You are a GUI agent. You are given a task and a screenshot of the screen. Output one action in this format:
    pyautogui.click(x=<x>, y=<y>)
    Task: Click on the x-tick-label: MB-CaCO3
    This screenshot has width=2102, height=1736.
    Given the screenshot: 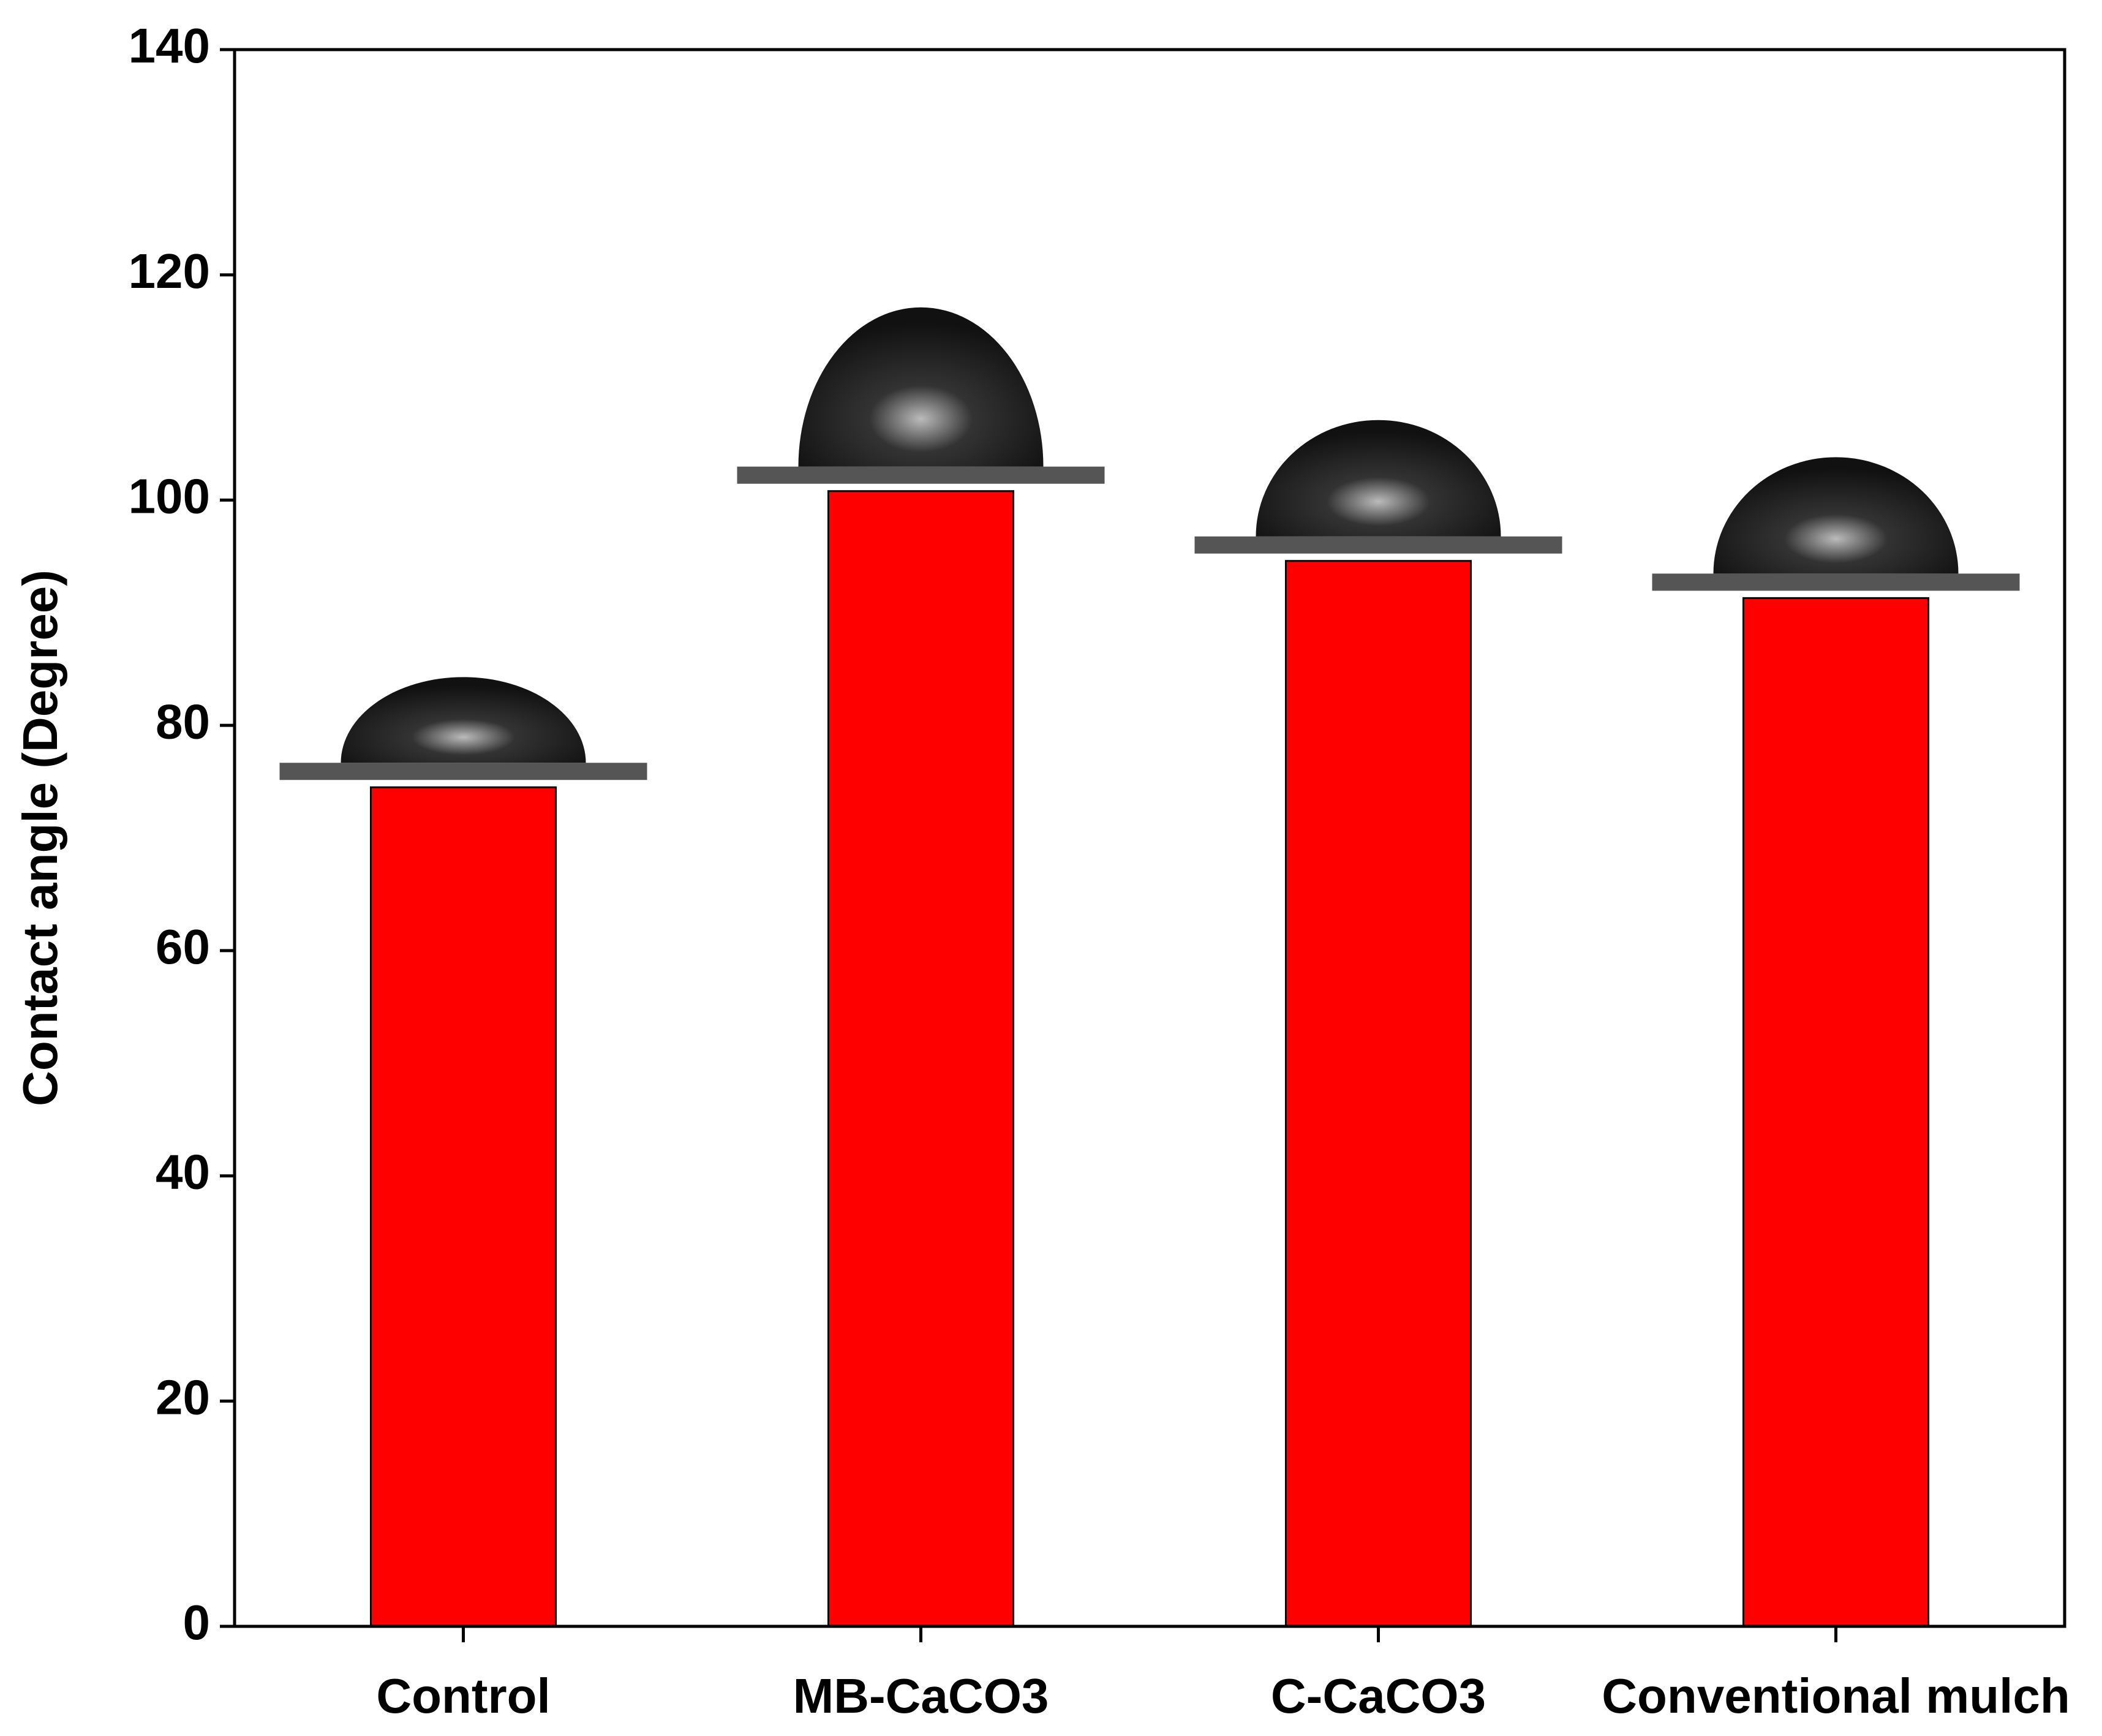 What is the action you would take?
    pyautogui.click(x=921, y=1696)
    